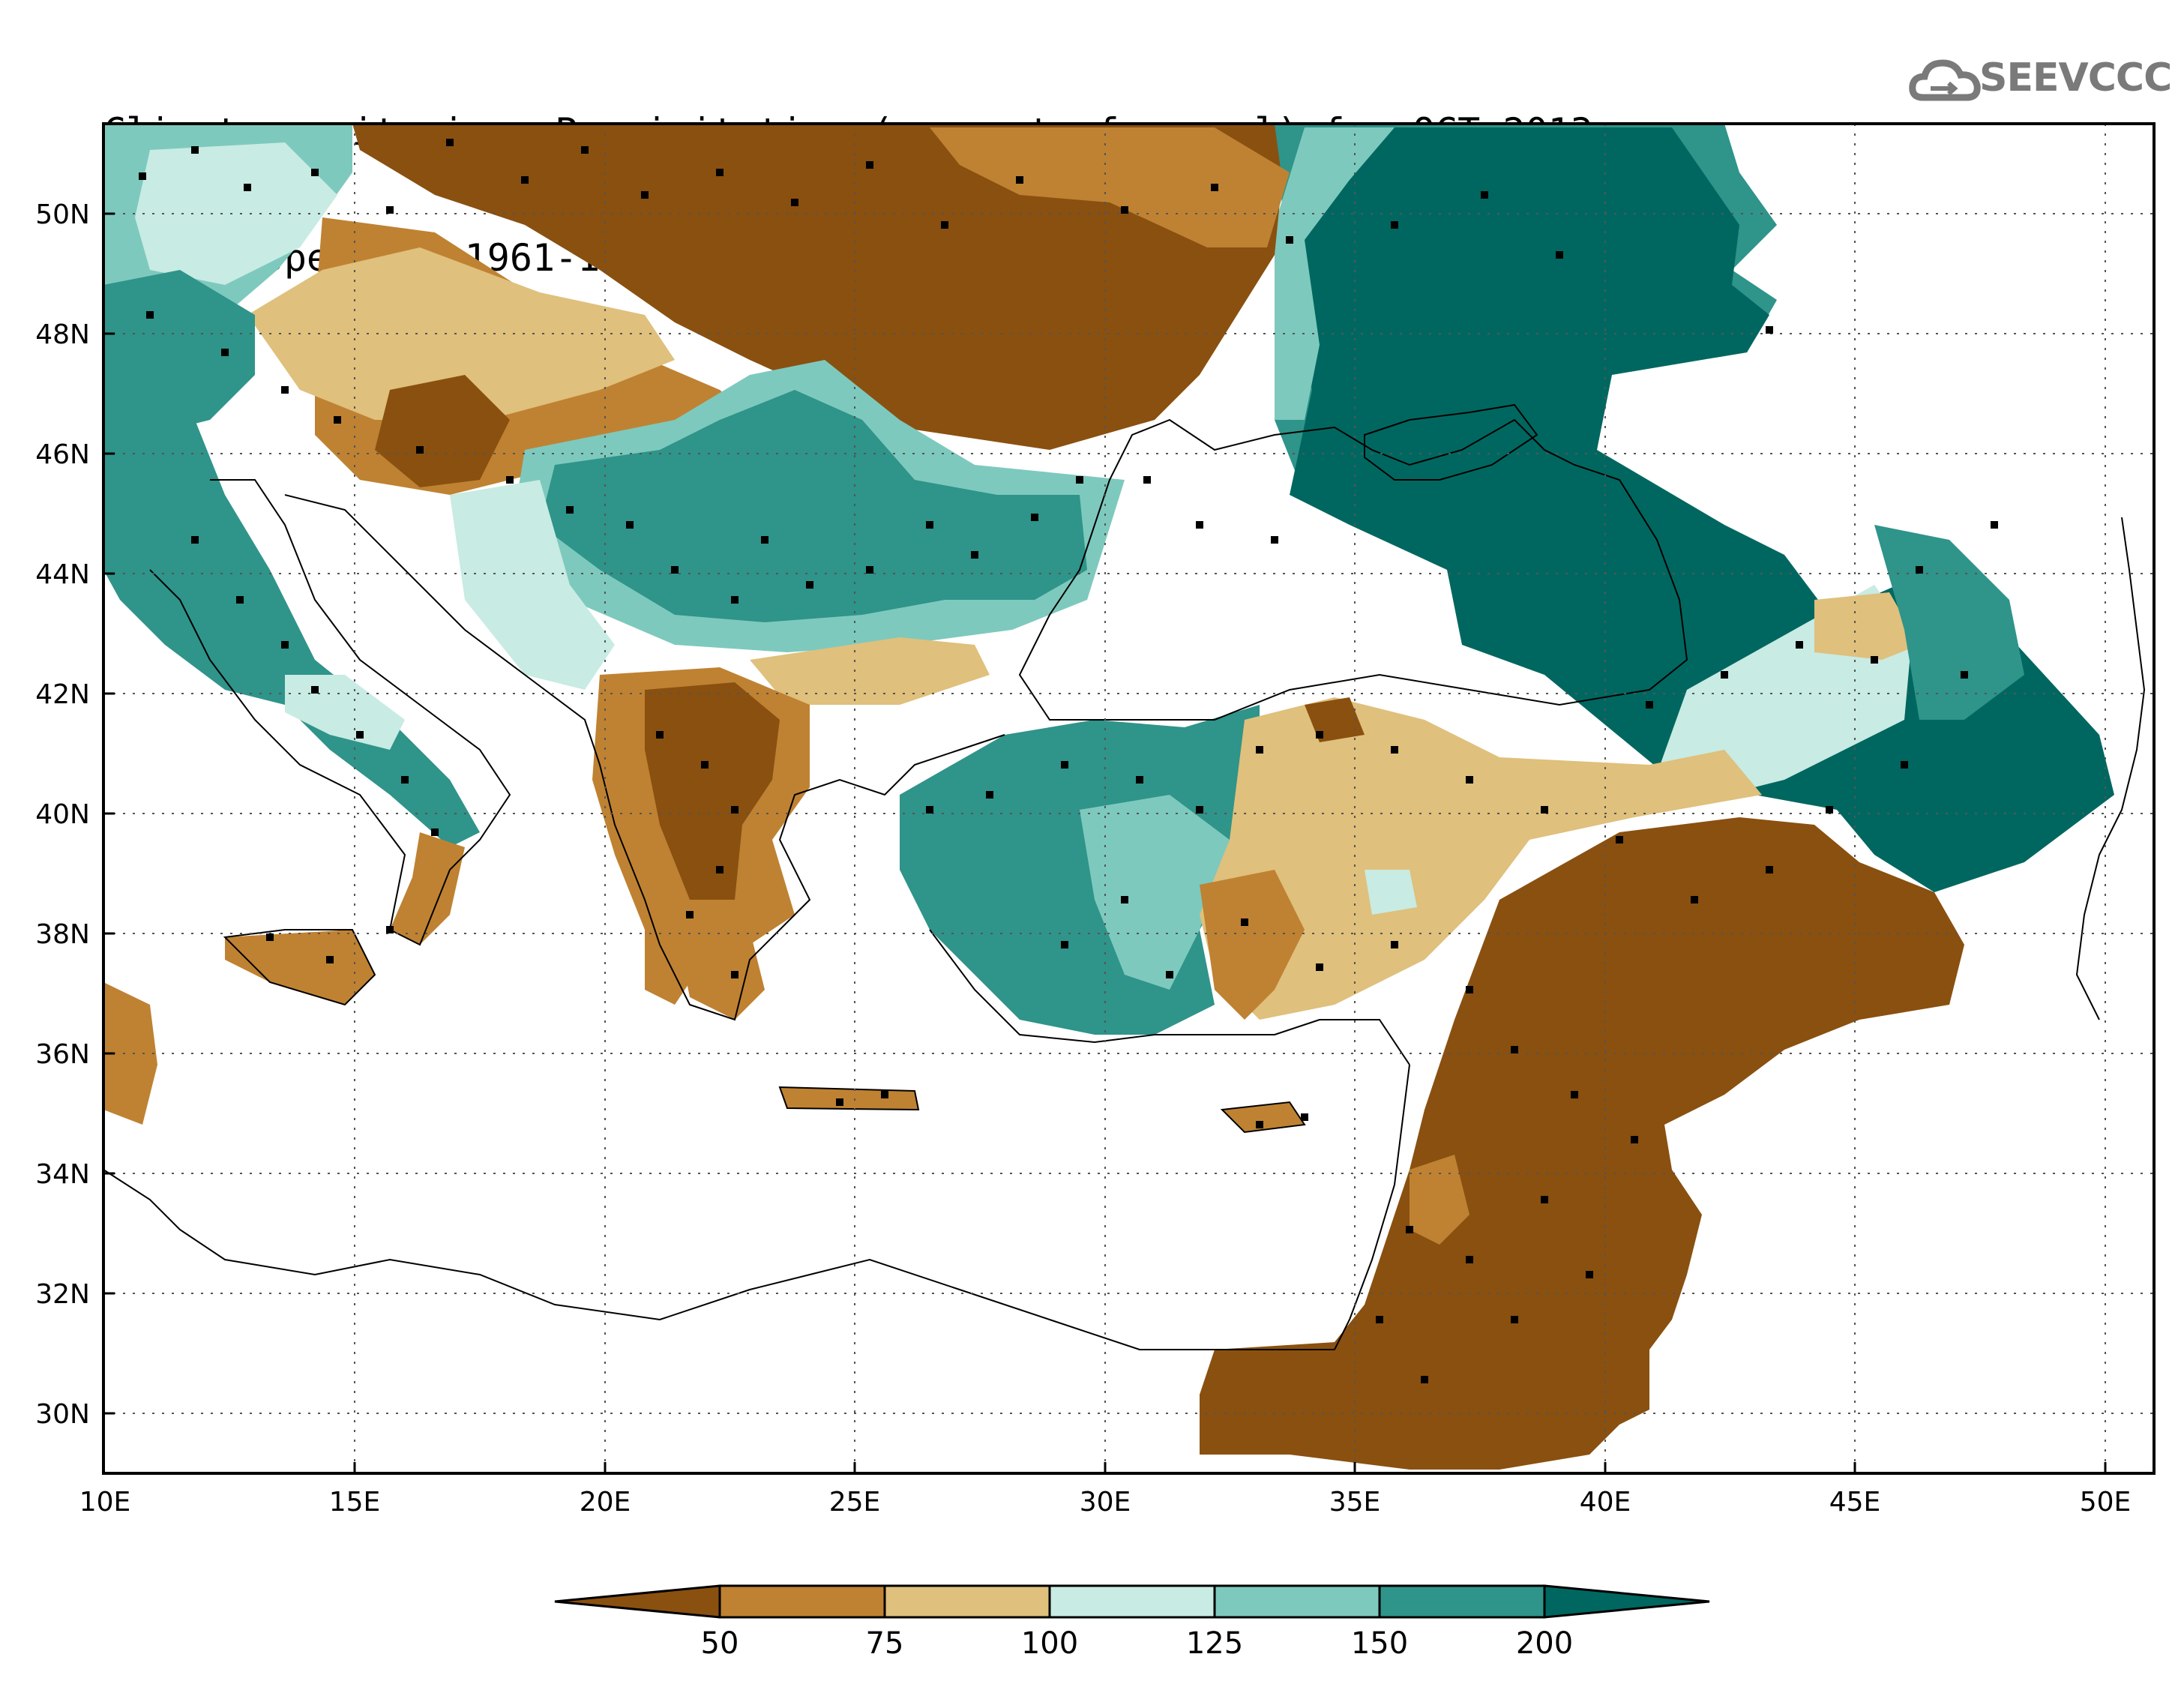 The height and width of the screenshot is (1687, 2184). What do you see at coordinates (345, 712) in the screenshot?
I see `precip-field-italy-light` at bounding box center [345, 712].